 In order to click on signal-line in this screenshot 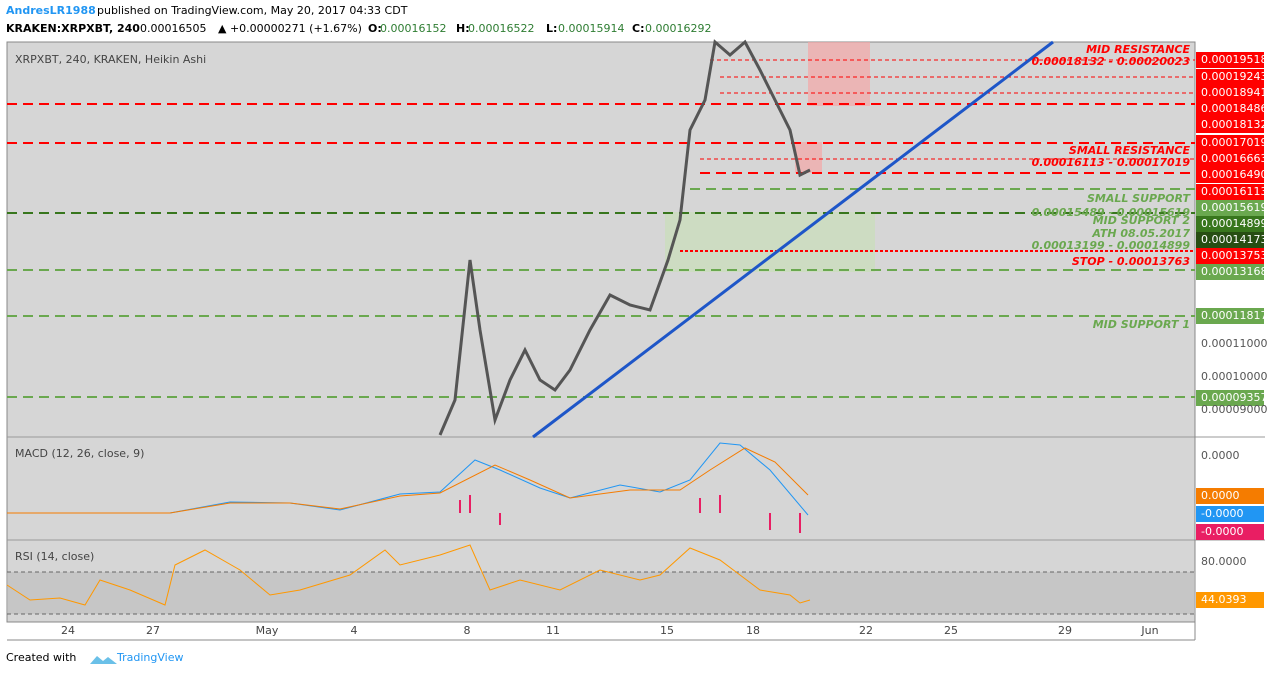, I will do `click(408, 480)`.